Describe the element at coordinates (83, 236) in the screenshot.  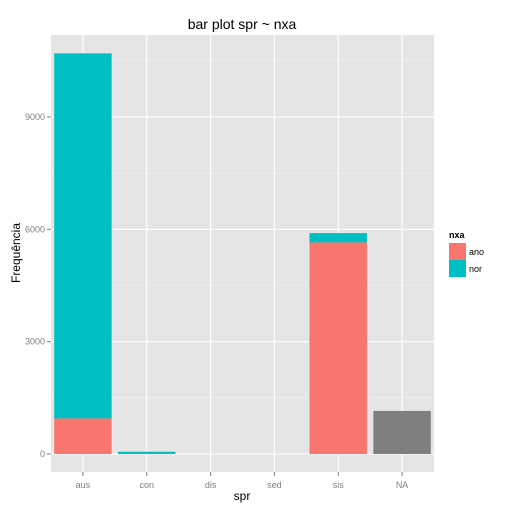
I see `bar-aus-nor` at that location.